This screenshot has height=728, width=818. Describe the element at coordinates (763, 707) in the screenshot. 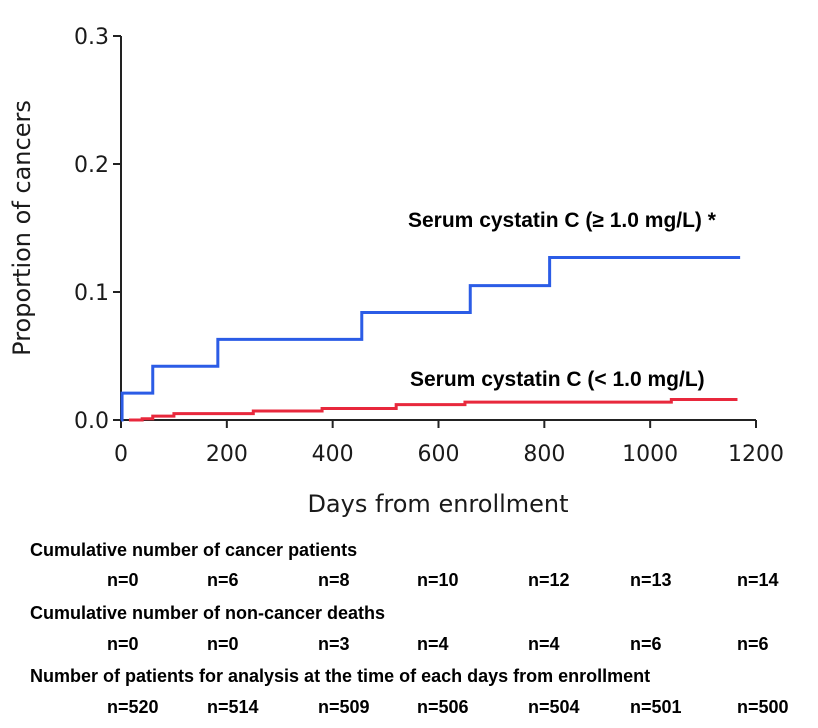

I see `risk-table-cell: n=500` at that location.